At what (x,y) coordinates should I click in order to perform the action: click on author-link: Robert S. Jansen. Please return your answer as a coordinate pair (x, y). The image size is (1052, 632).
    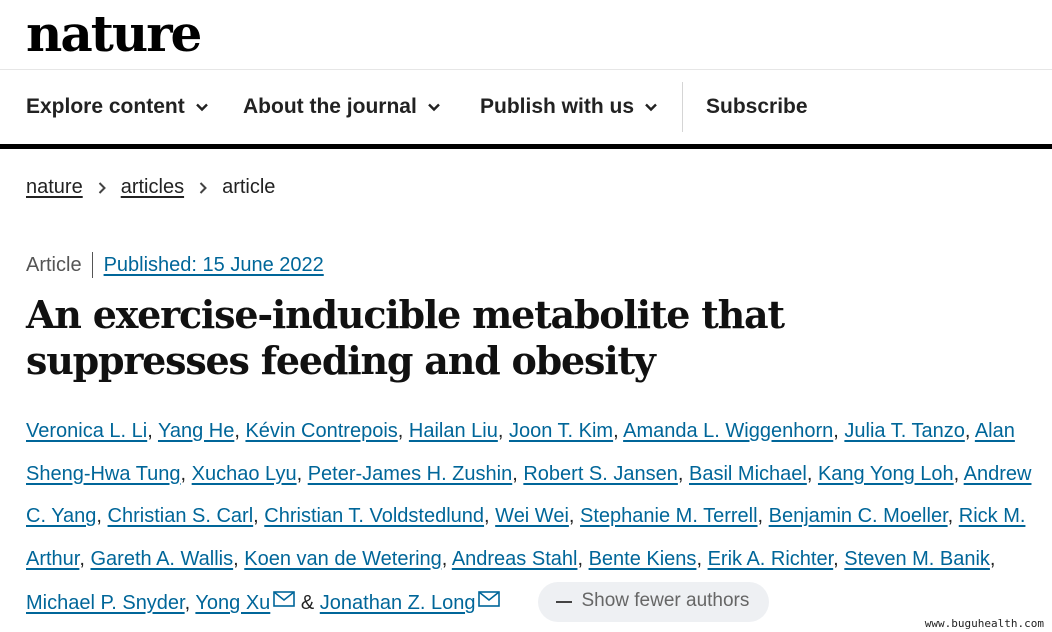
    Looking at the image, I should click on (600, 473).